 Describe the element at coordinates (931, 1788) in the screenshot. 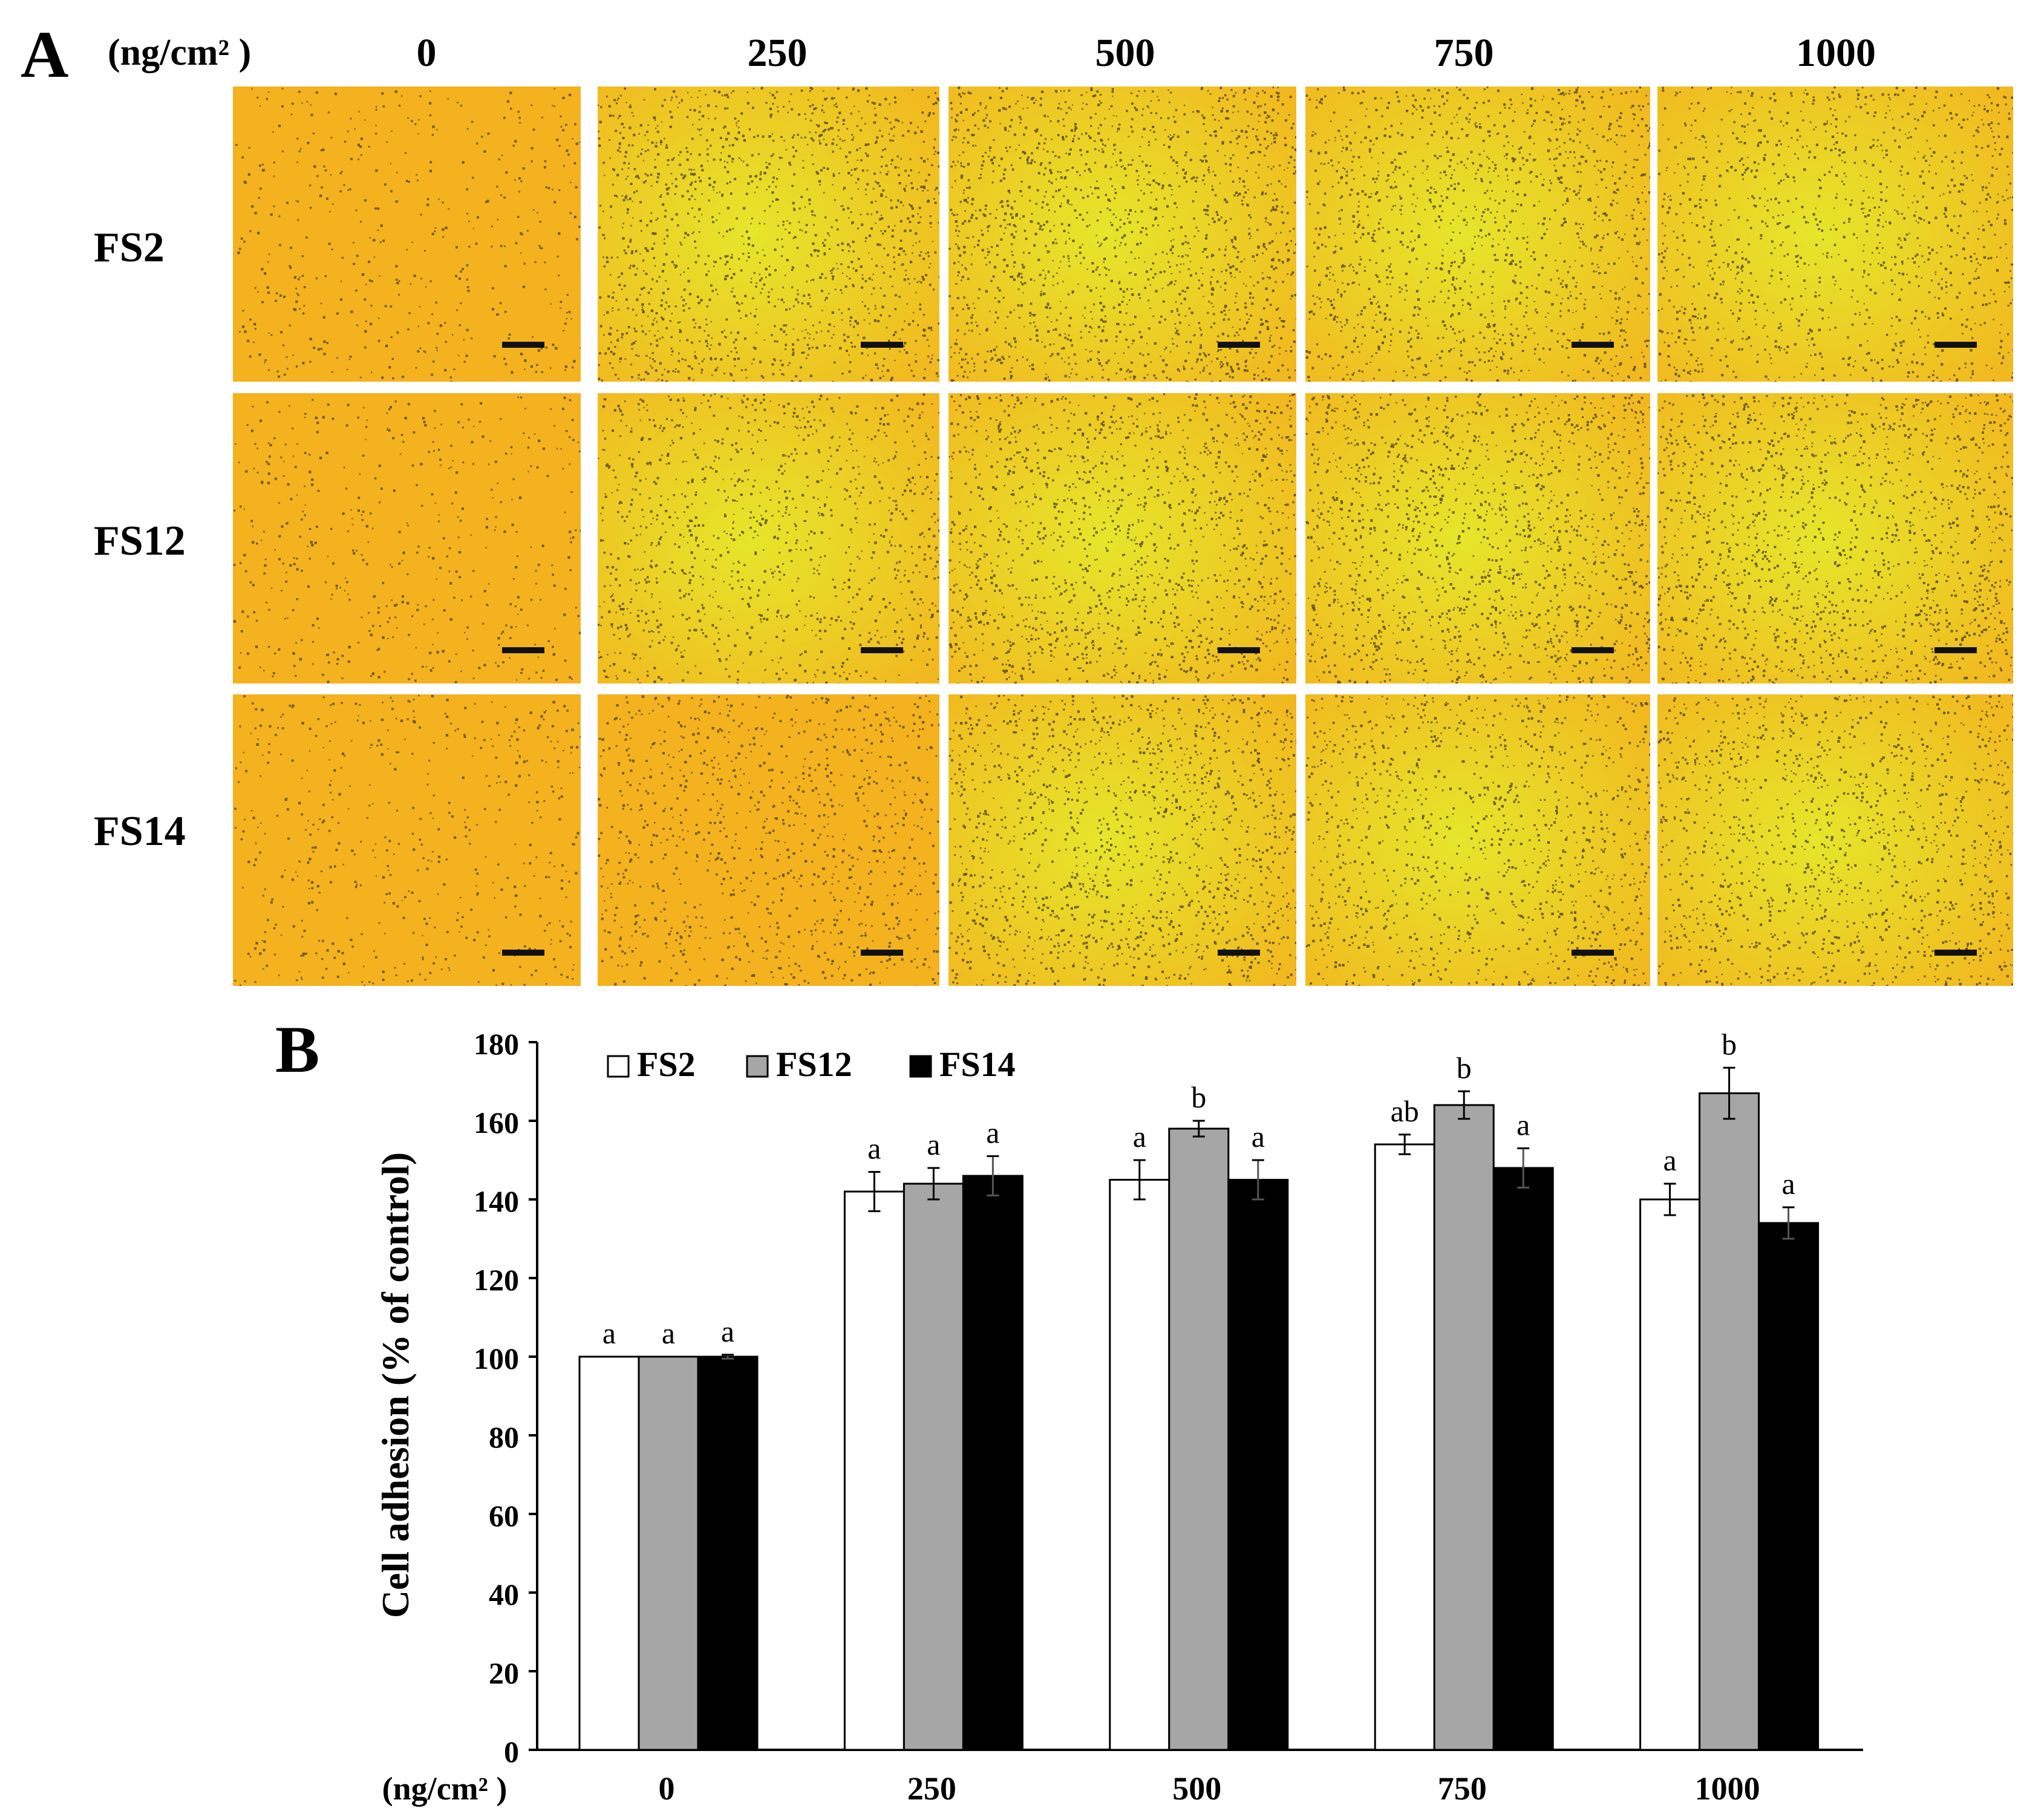

I see `x-tick-label-250: 250` at that location.